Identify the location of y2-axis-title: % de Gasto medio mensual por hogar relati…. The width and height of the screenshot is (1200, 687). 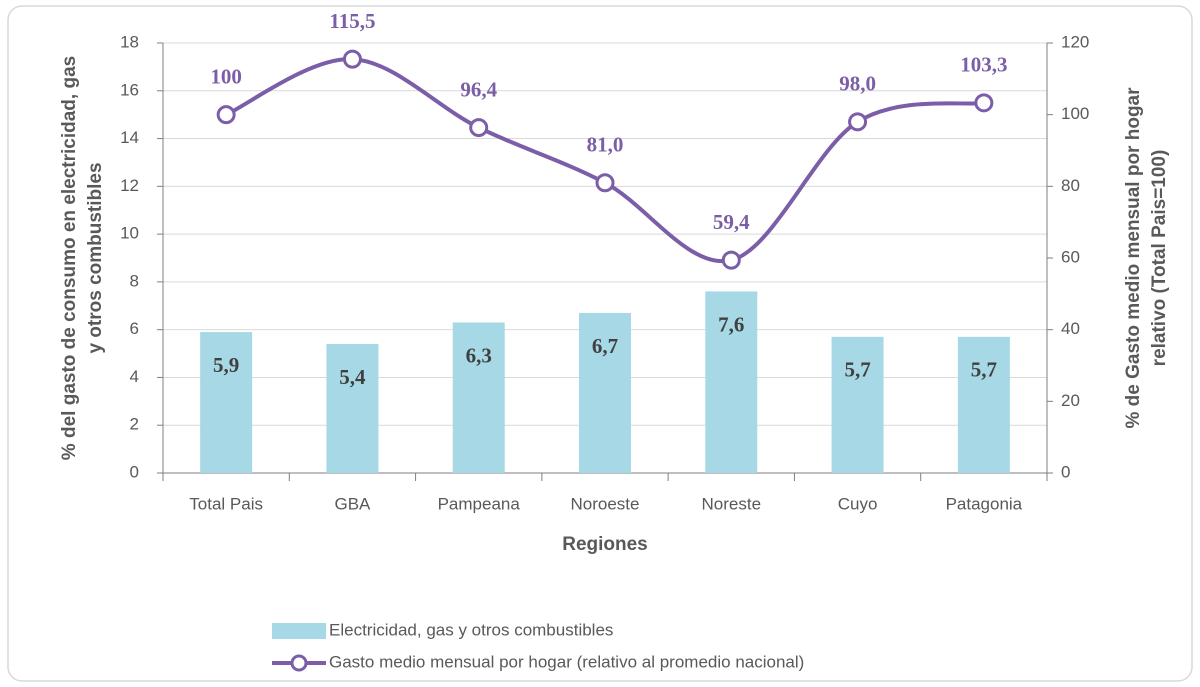
(1146, 258).